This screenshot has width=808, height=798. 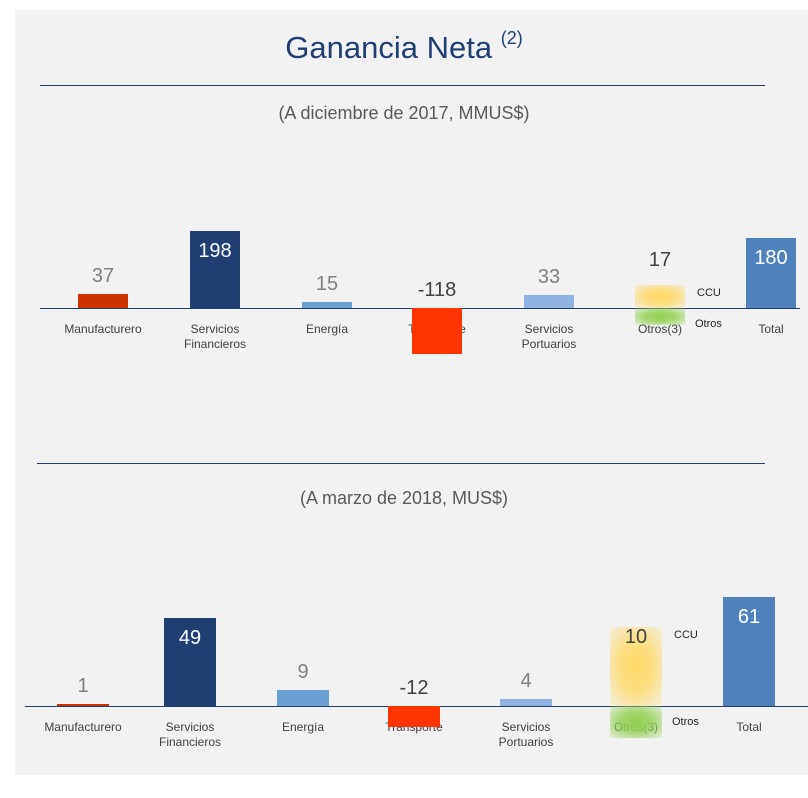 What do you see at coordinates (404, 498) in the screenshot?
I see `subtitle: (A marzo de 2018, MUS$)` at bounding box center [404, 498].